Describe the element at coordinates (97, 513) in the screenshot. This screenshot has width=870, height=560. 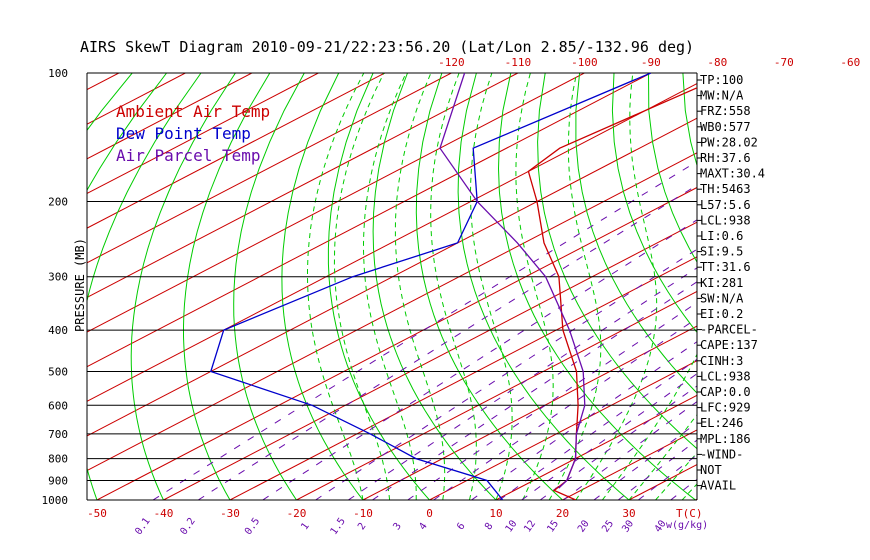
I see `bottom-temp-tick-label: -50` at that location.